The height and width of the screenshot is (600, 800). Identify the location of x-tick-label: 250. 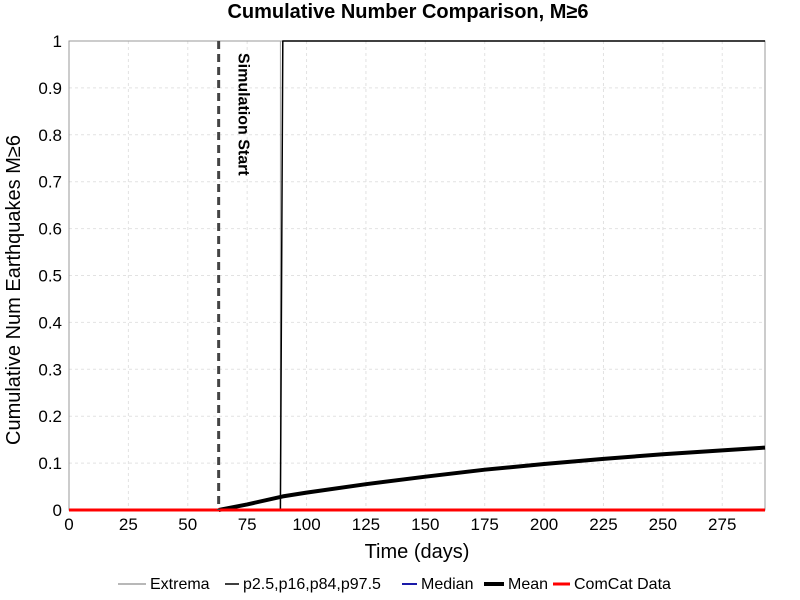
(663, 524).